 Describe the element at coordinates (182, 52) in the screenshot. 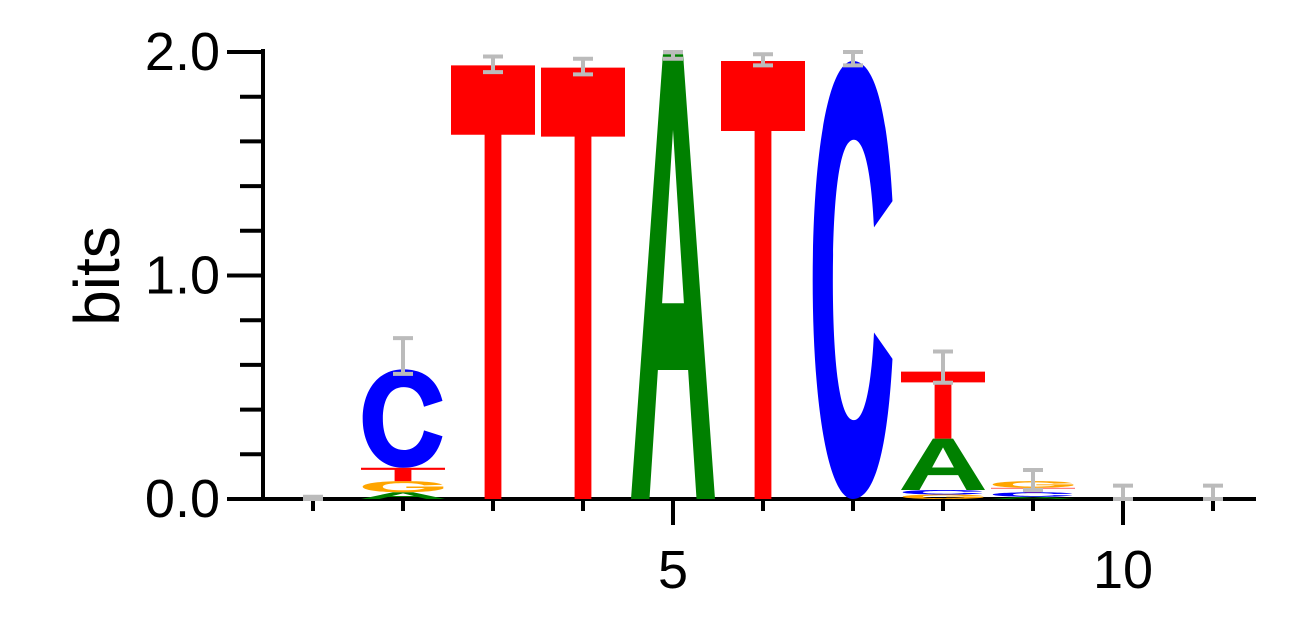

I see `y-tick-label: 2.0` at that location.